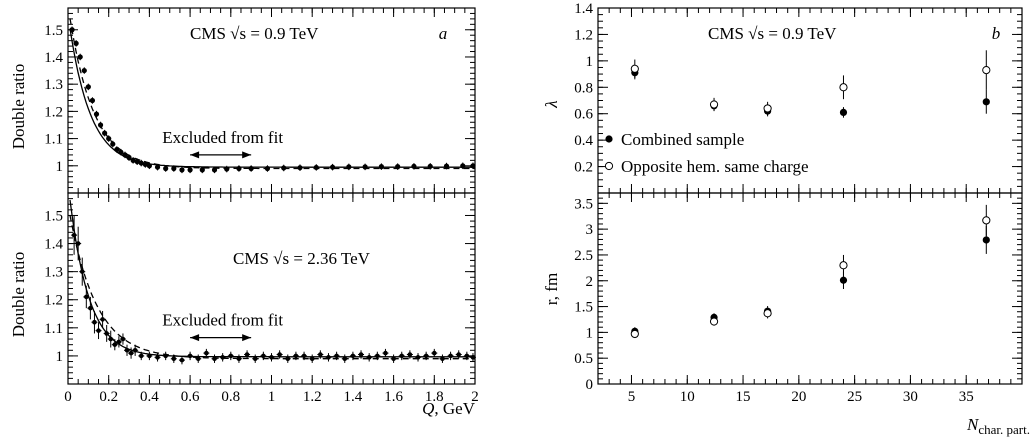 This screenshot has width=1031, height=445. I want to click on x-tick-label: 0.4, so click(149, 397).